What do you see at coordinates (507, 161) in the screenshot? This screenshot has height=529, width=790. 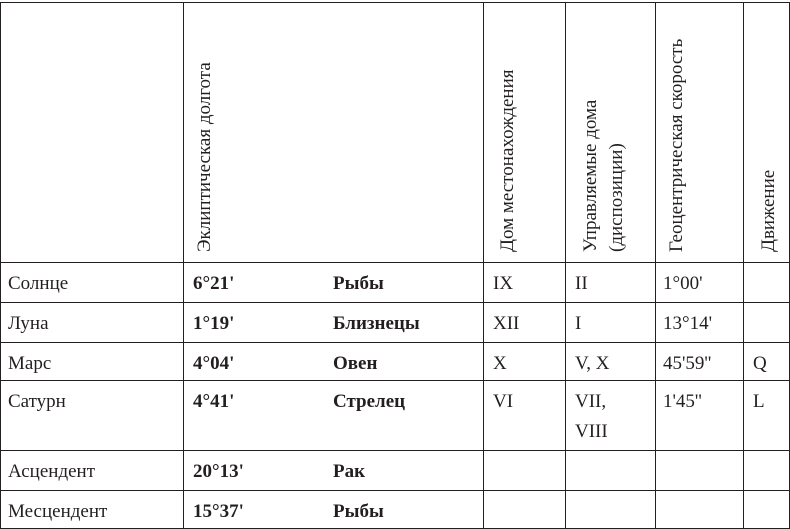 I see `column-header: Дом местонахождения` at bounding box center [507, 161].